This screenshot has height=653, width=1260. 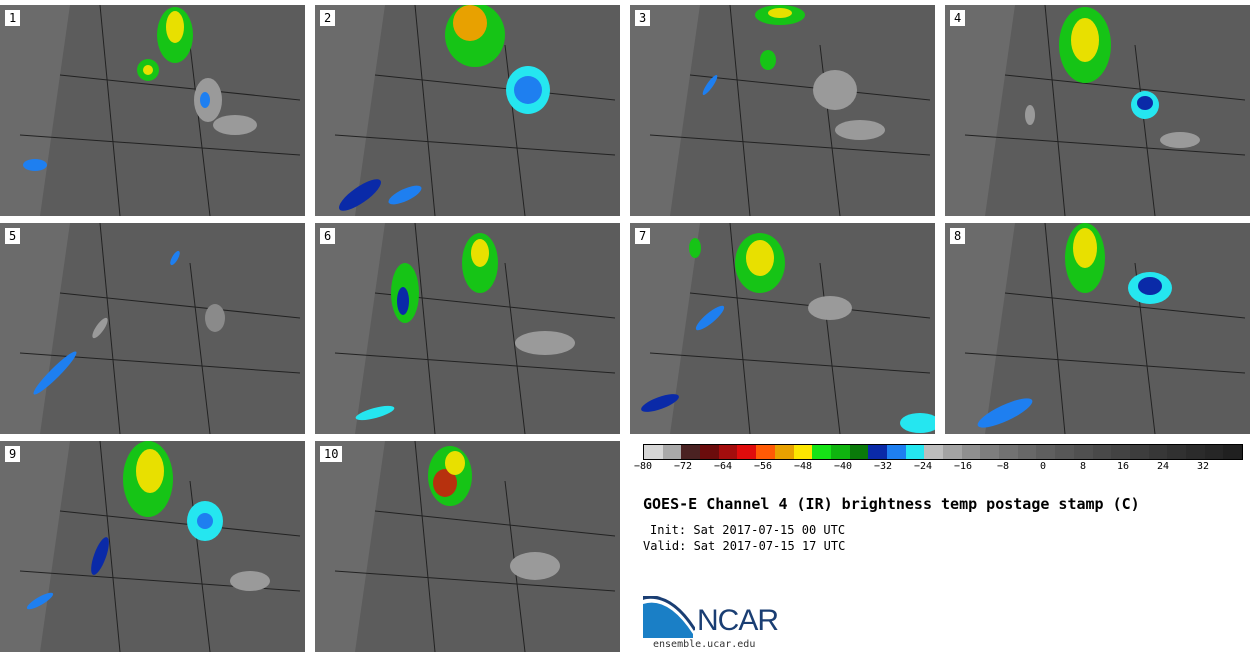 What do you see at coordinates (331, 454) in the screenshot?
I see `panel-label: 10` at bounding box center [331, 454].